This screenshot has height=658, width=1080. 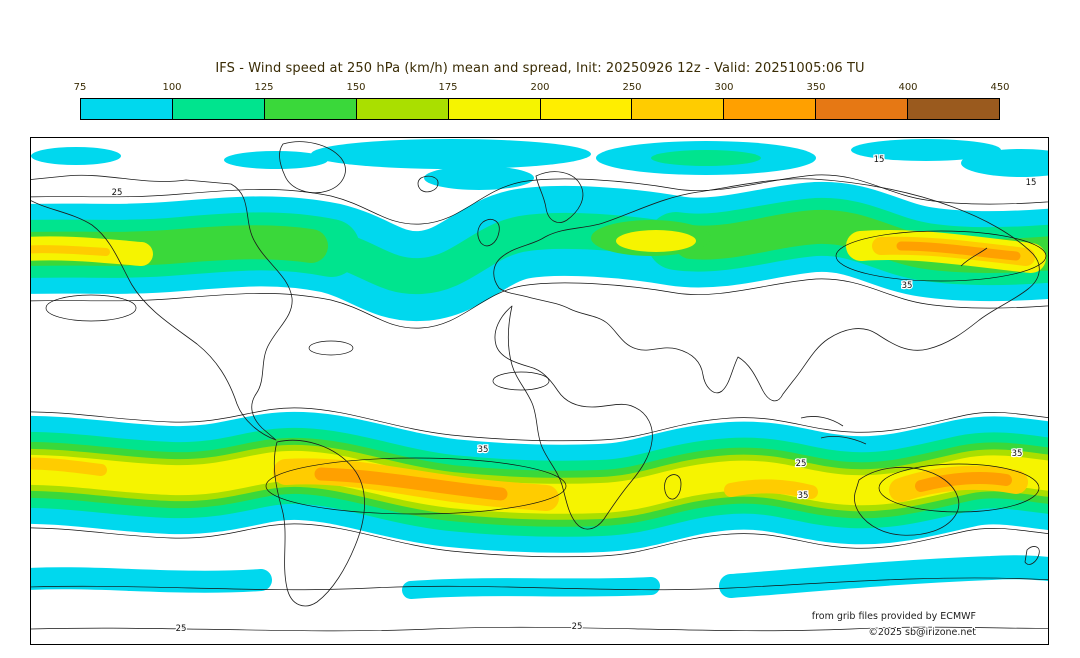 I want to click on coastline-new-zealand, so click(x=1032, y=555).